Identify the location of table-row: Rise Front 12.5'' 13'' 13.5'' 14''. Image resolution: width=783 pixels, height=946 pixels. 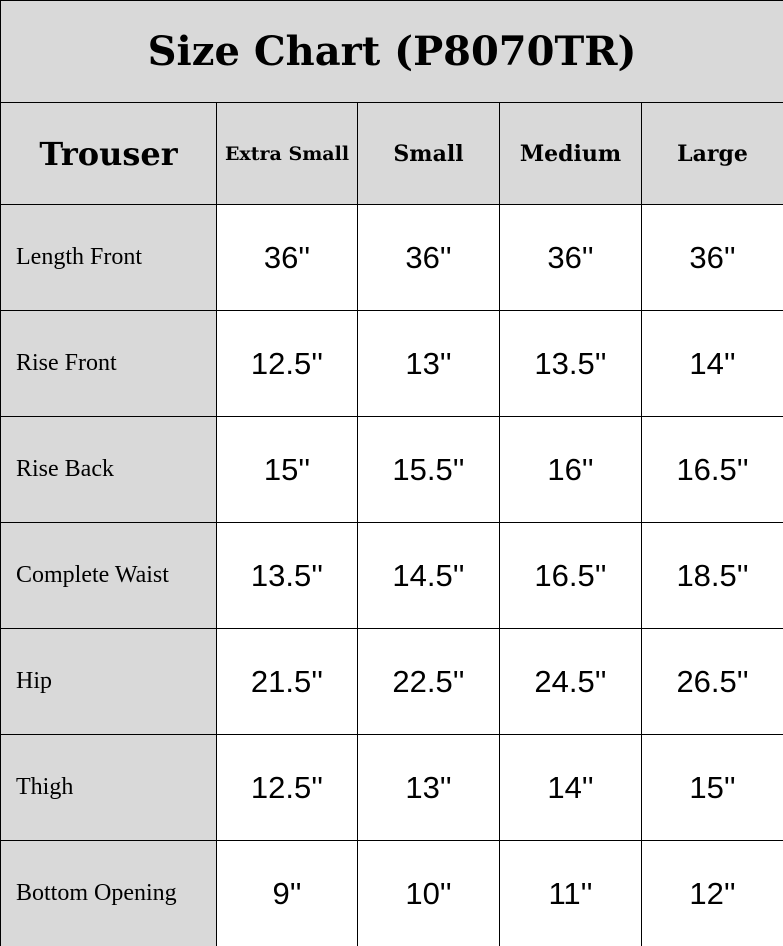
(391, 363).